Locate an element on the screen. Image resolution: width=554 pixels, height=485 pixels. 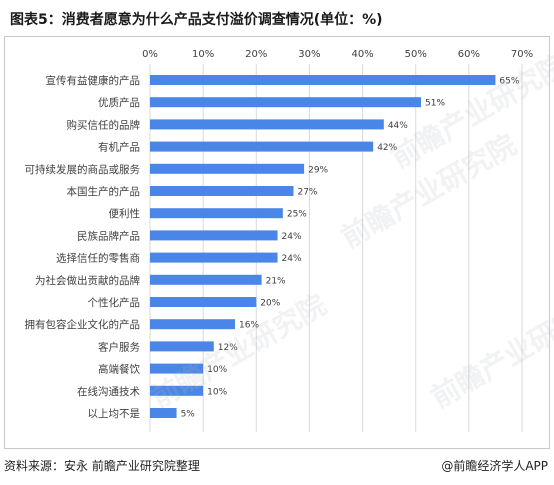
x-tick-label: 10% is located at coordinates (203, 54).